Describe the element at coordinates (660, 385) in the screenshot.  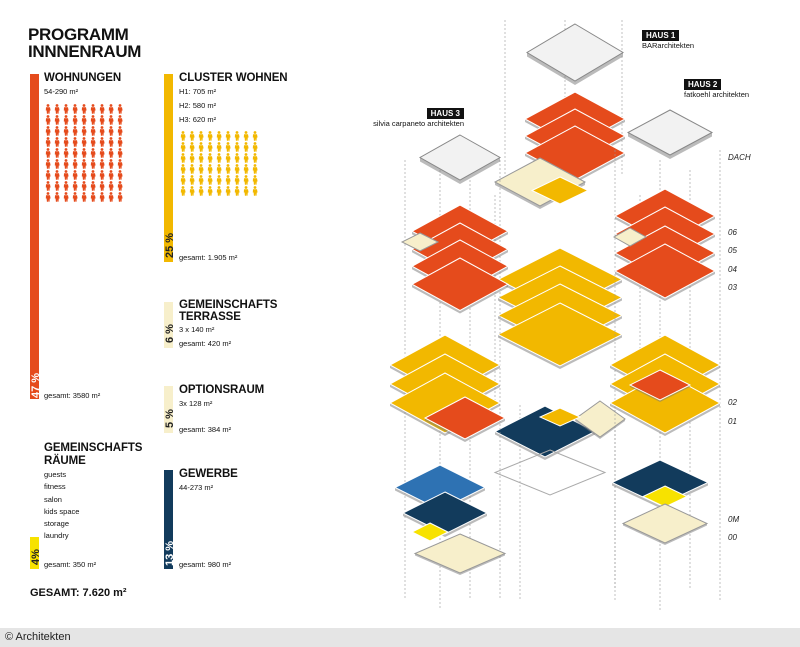
I see `haus2-wohnen-low` at that location.